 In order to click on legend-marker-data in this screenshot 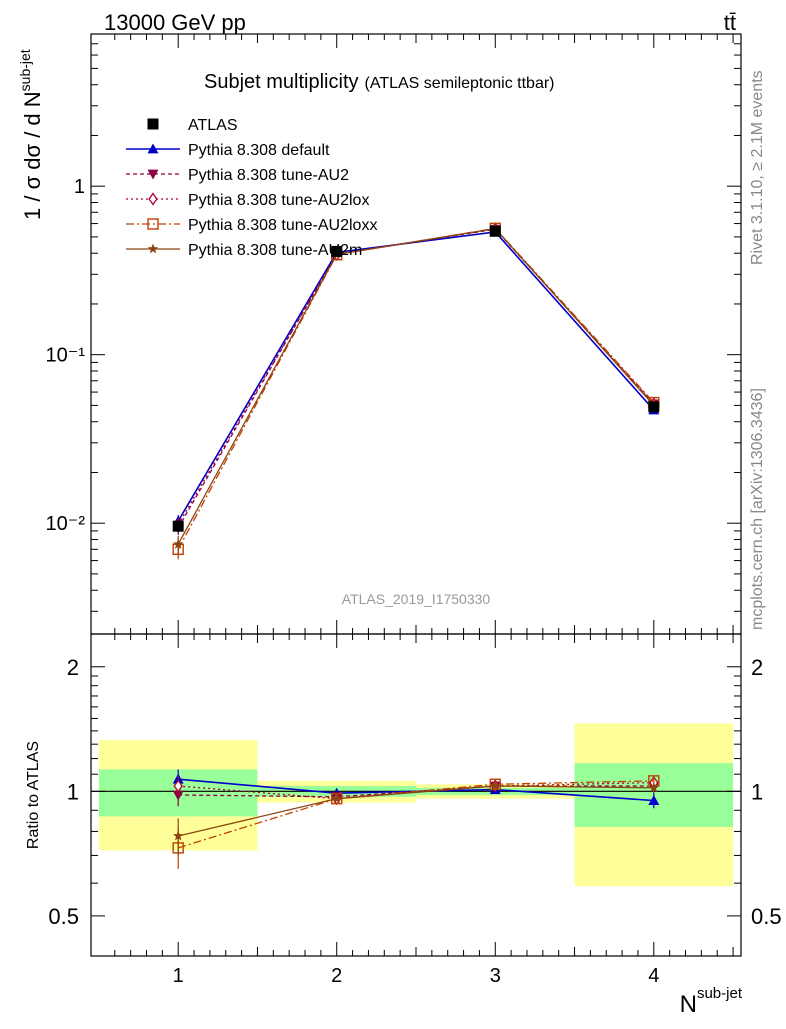, I will do `click(153, 124)`.